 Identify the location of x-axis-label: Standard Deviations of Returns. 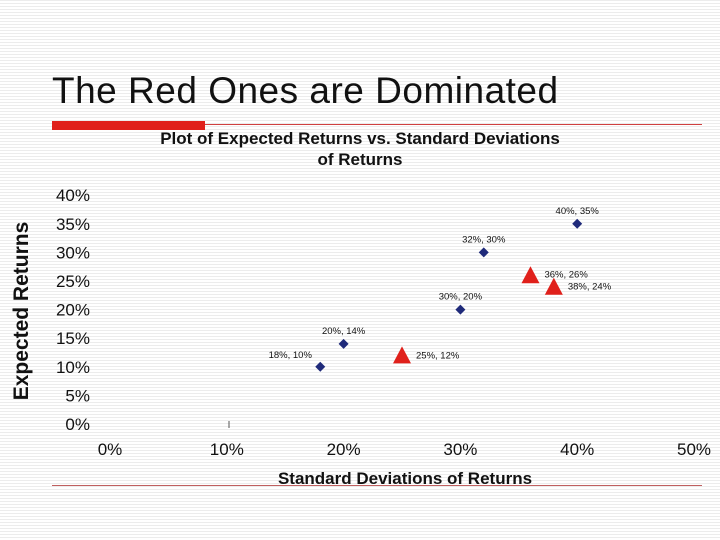
(405, 478).